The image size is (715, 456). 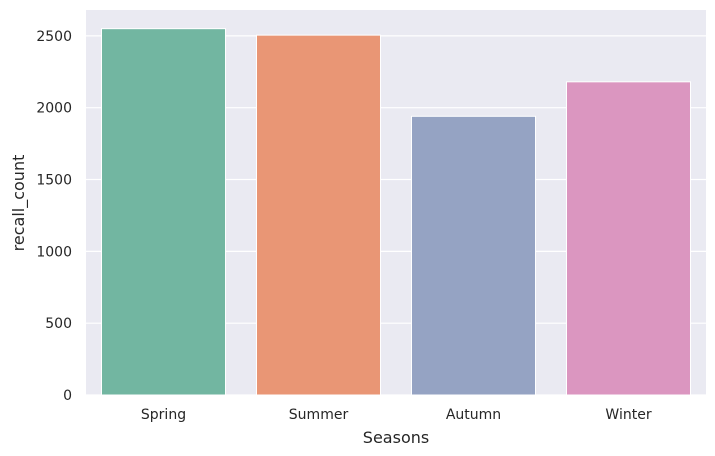 I want to click on bar-spring, so click(x=163, y=212).